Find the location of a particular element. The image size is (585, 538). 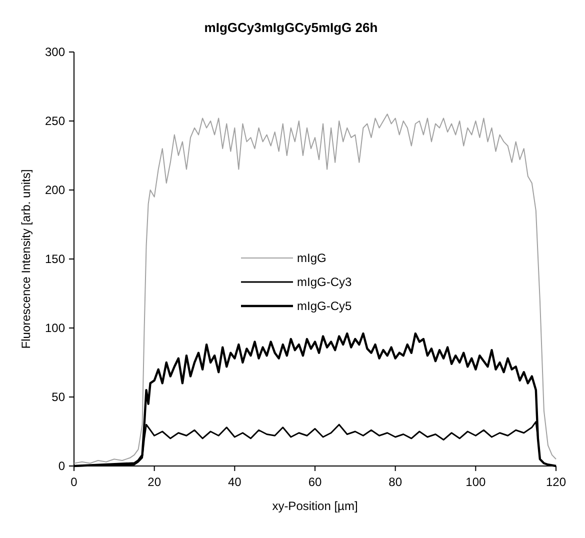

legend-label: mIgG-Cy5 is located at coordinates (324, 306).